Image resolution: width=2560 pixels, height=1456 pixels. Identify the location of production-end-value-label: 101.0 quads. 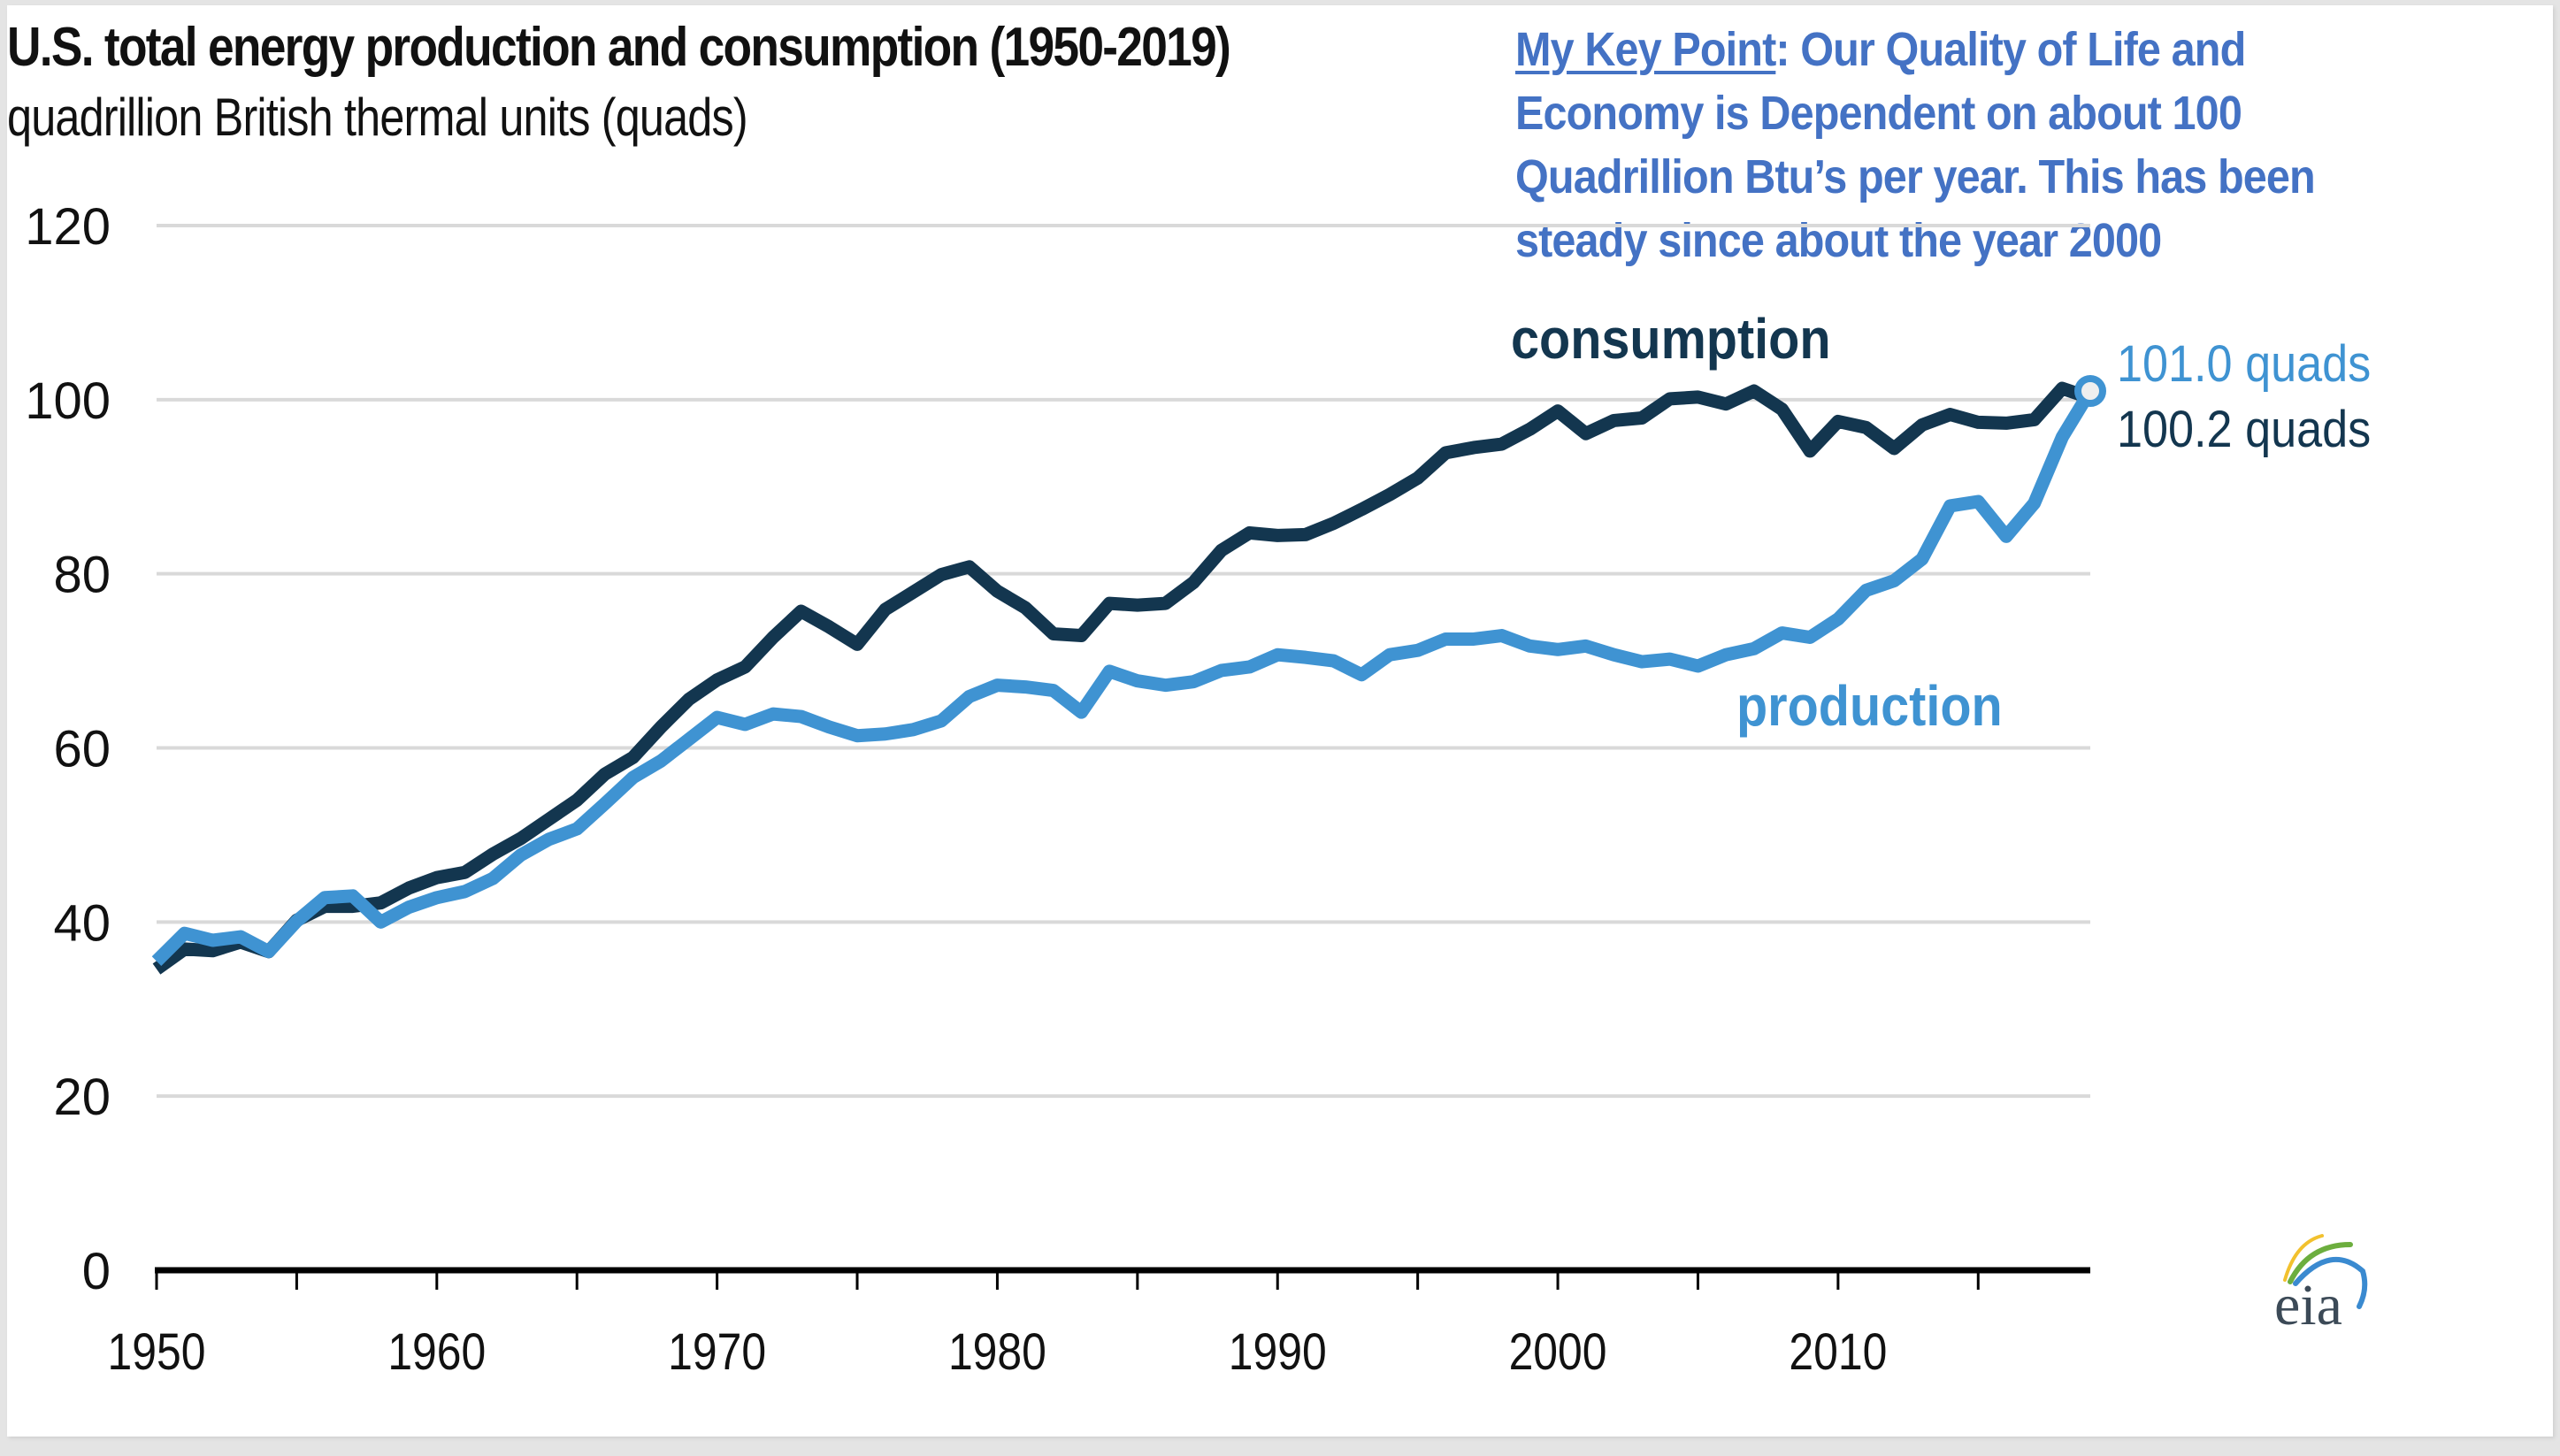
(2244, 363).